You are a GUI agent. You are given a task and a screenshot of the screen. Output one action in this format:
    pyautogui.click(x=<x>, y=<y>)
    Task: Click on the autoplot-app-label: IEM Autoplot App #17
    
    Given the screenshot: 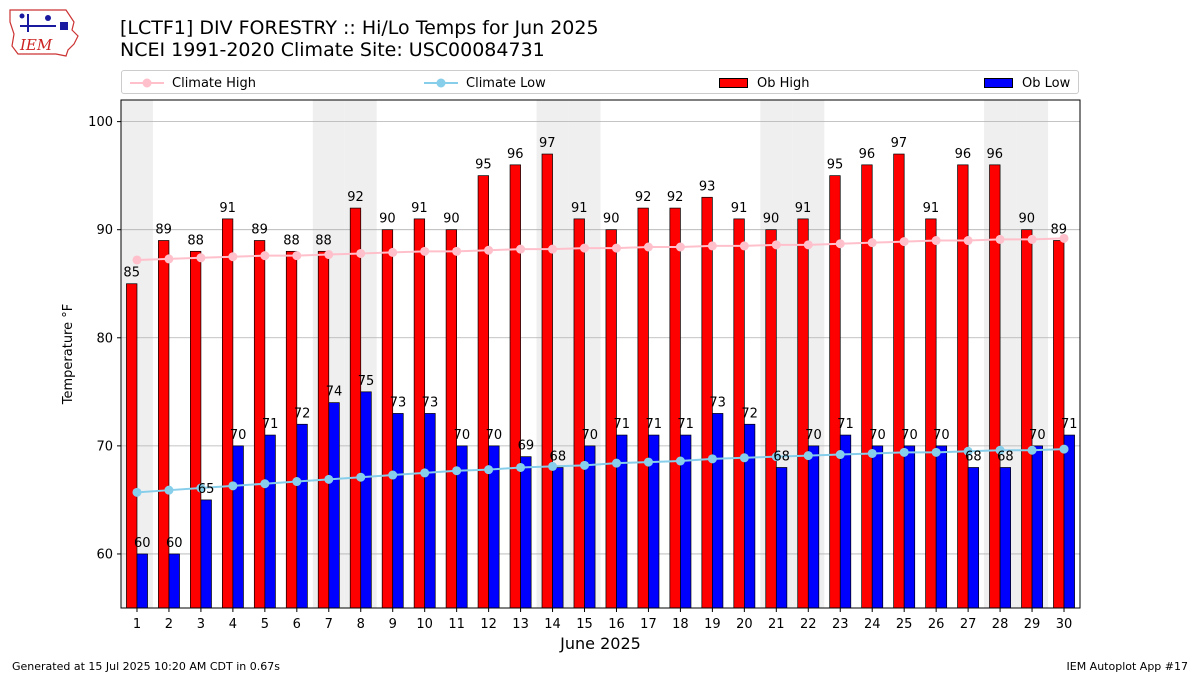 What is the action you would take?
    pyautogui.click(x=1127, y=666)
    